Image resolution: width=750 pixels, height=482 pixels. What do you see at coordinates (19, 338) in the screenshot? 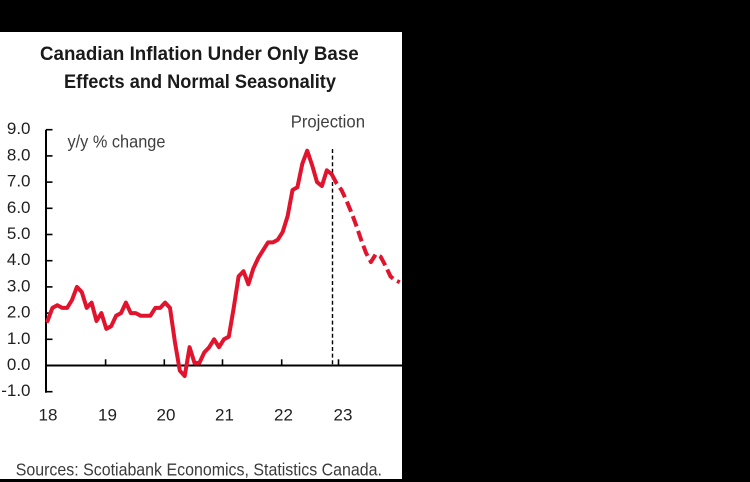
I see `svg-text: 1.0` at bounding box center [19, 338].